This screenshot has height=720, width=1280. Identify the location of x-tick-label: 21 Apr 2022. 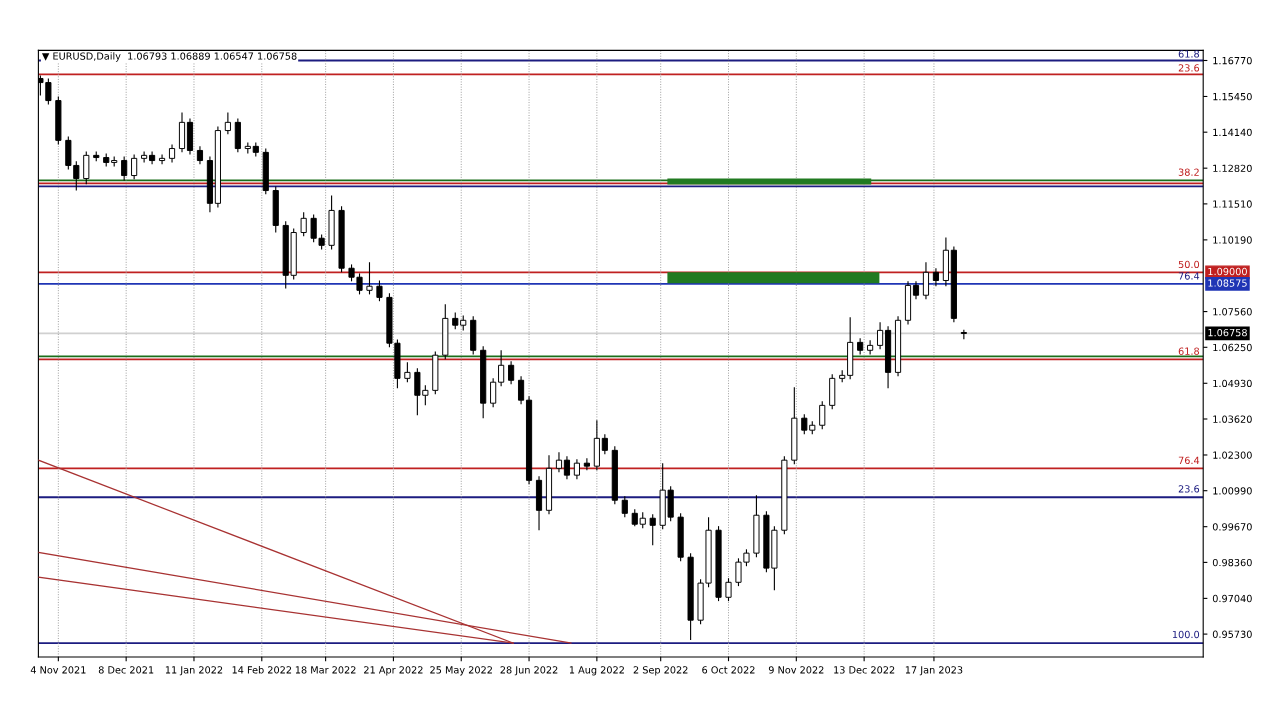
(393, 671).